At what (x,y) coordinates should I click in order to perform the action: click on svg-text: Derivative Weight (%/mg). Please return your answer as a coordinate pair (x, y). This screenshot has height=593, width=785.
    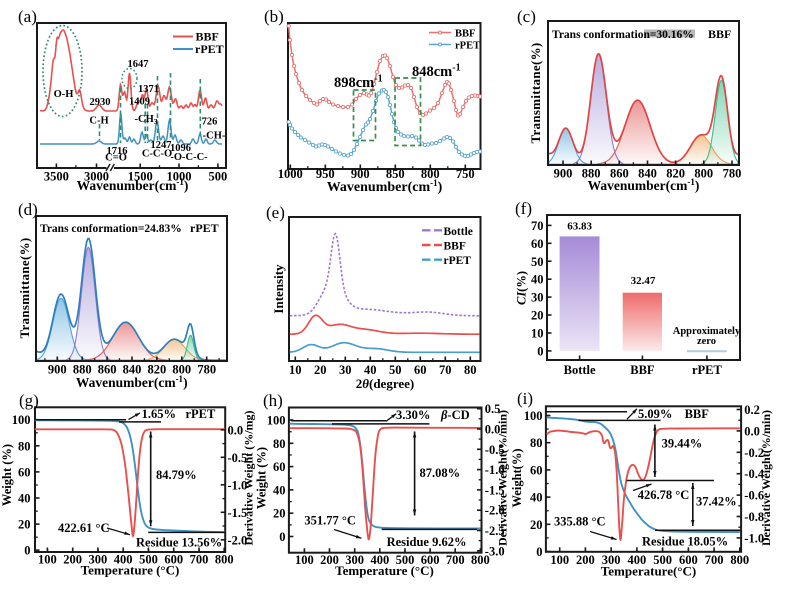
    Looking at the image, I should click on (249, 477).